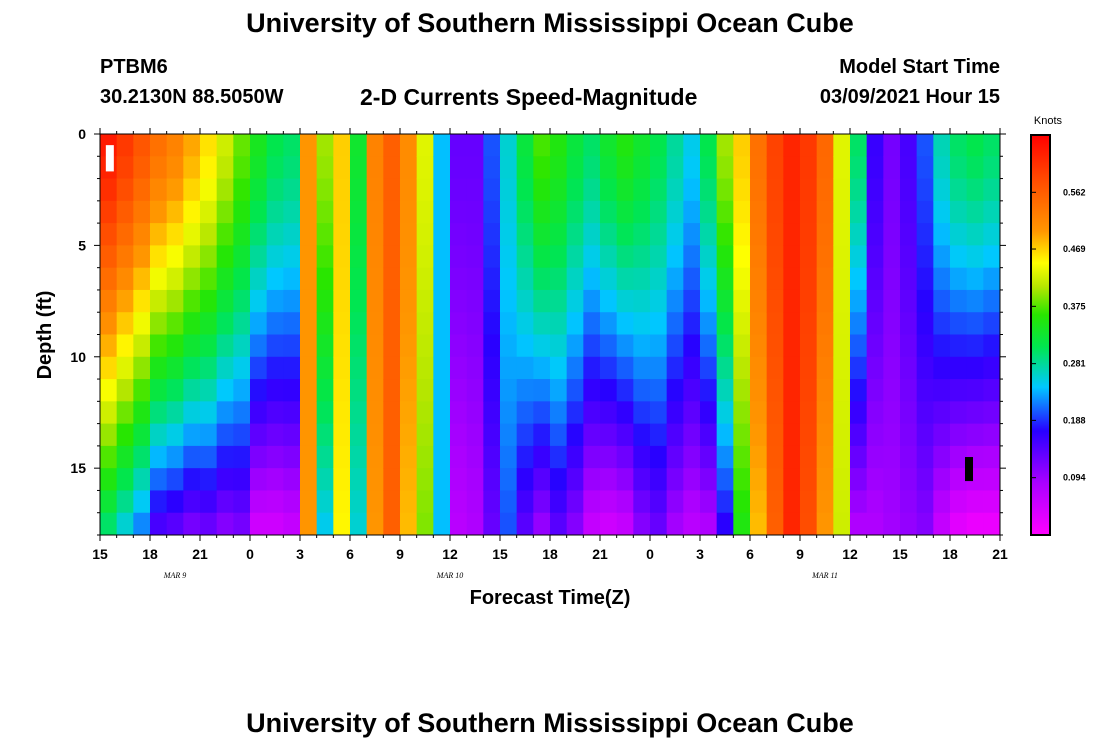 The width and height of the screenshot is (1100, 750). Describe the element at coordinates (174, 575) in the screenshot. I see `date-label: MAR 9` at that location.